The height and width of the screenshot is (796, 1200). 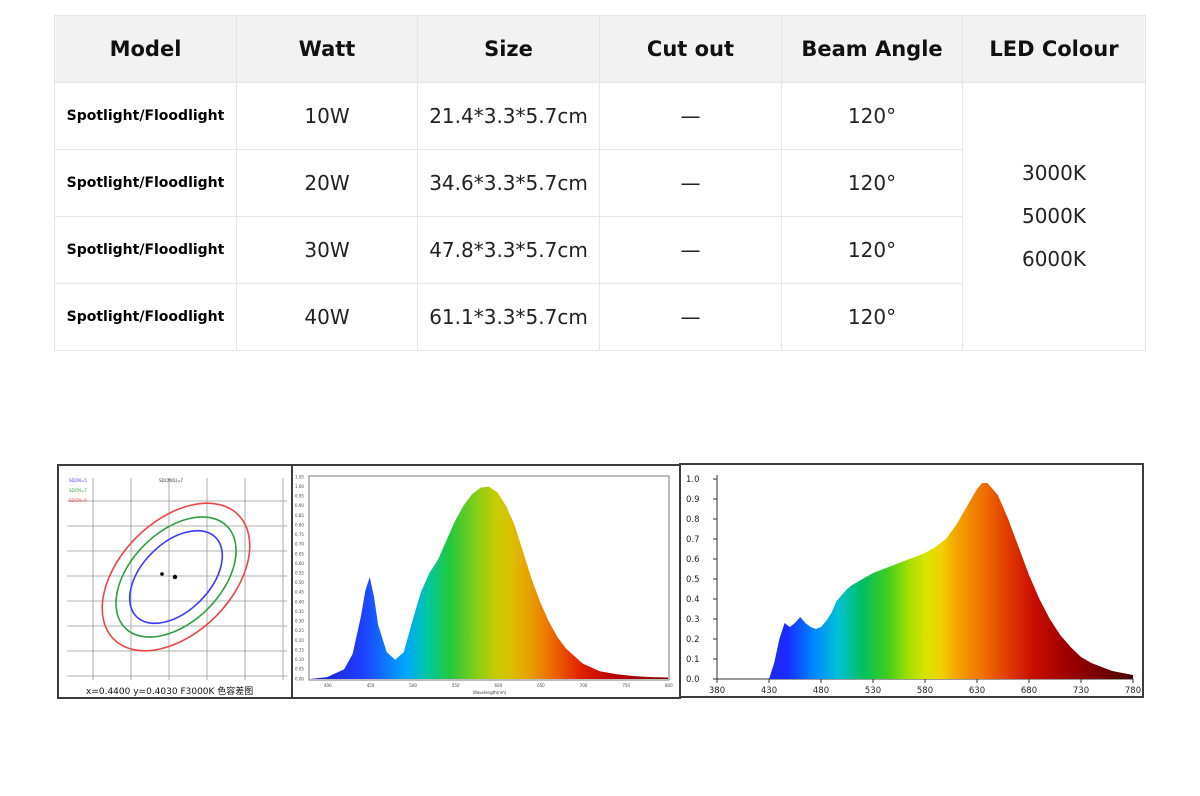 What do you see at coordinates (693, 660) in the screenshot?
I see `y-tick-label: 0.1` at bounding box center [693, 660].